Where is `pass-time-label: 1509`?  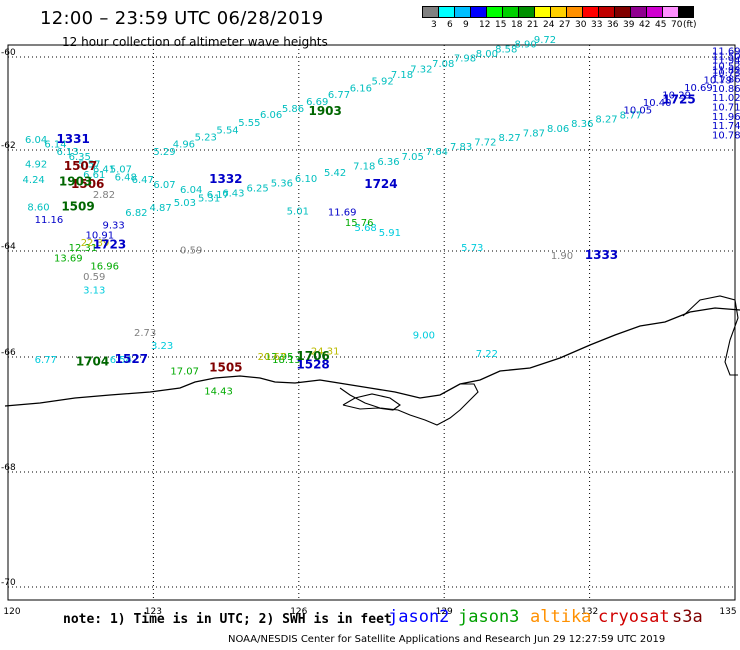 pass-time-label: 1509 is located at coordinates (77, 207).